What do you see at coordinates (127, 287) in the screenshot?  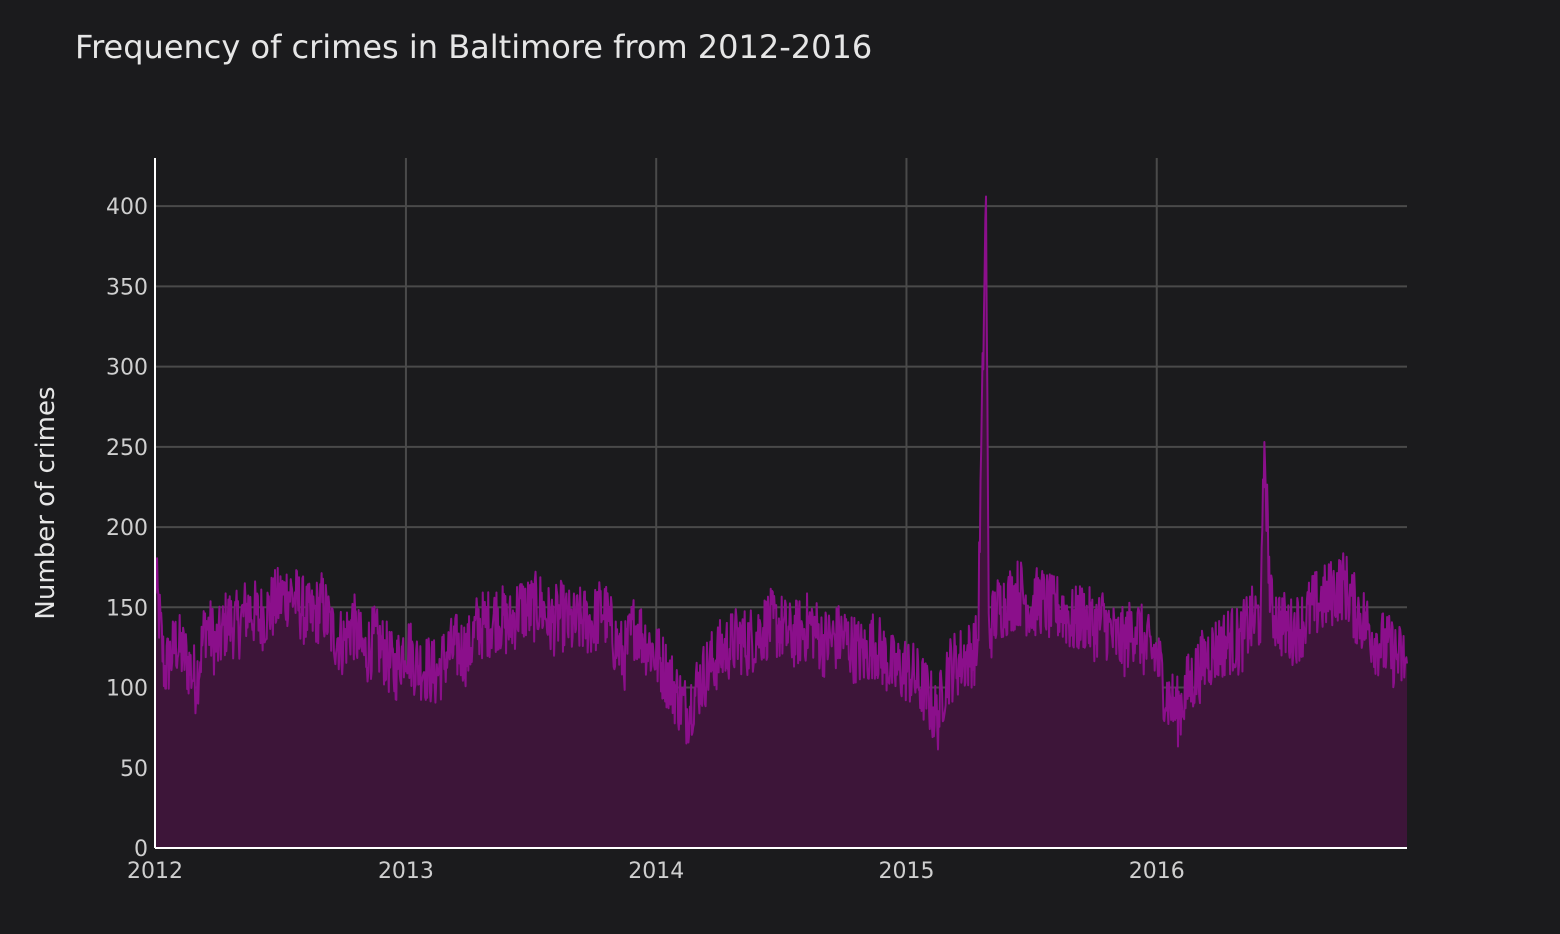 I see `y-tick-label-350: 350` at bounding box center [127, 287].